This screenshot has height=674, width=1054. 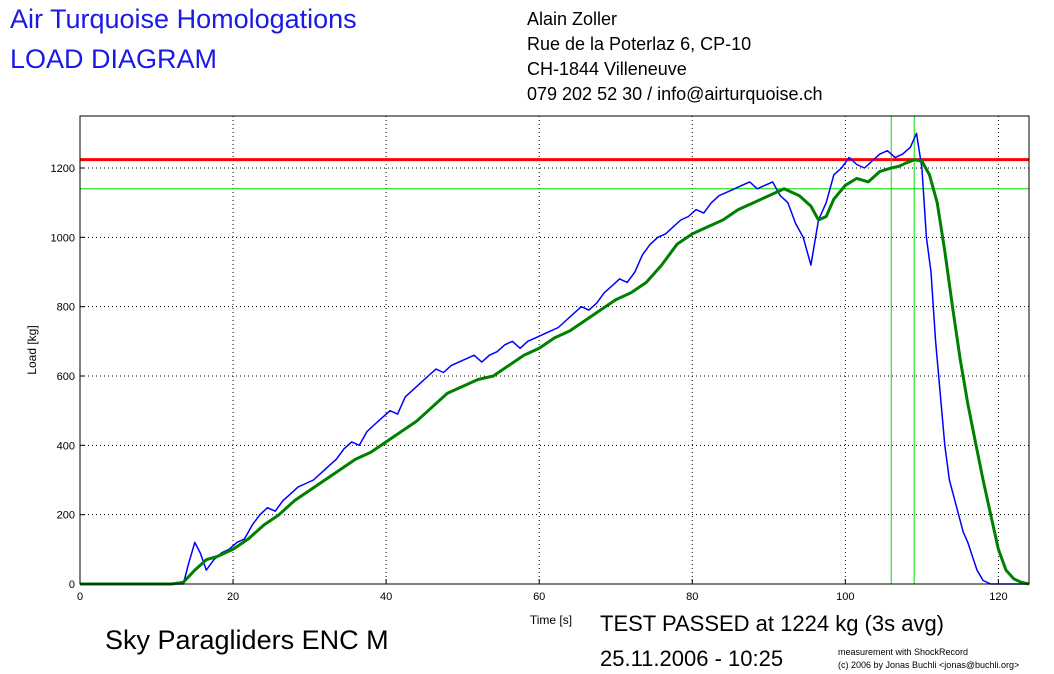 I want to click on address-name: Alain Zoller, so click(x=572, y=19).